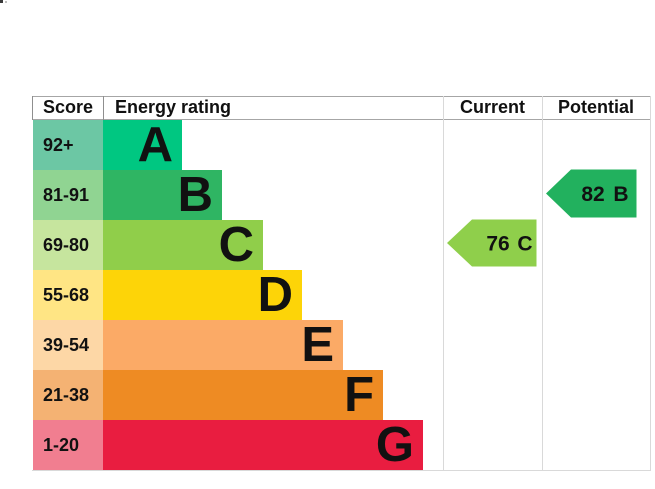  What do you see at coordinates (103, 108) in the screenshot?
I see `score-column-divider` at bounding box center [103, 108].